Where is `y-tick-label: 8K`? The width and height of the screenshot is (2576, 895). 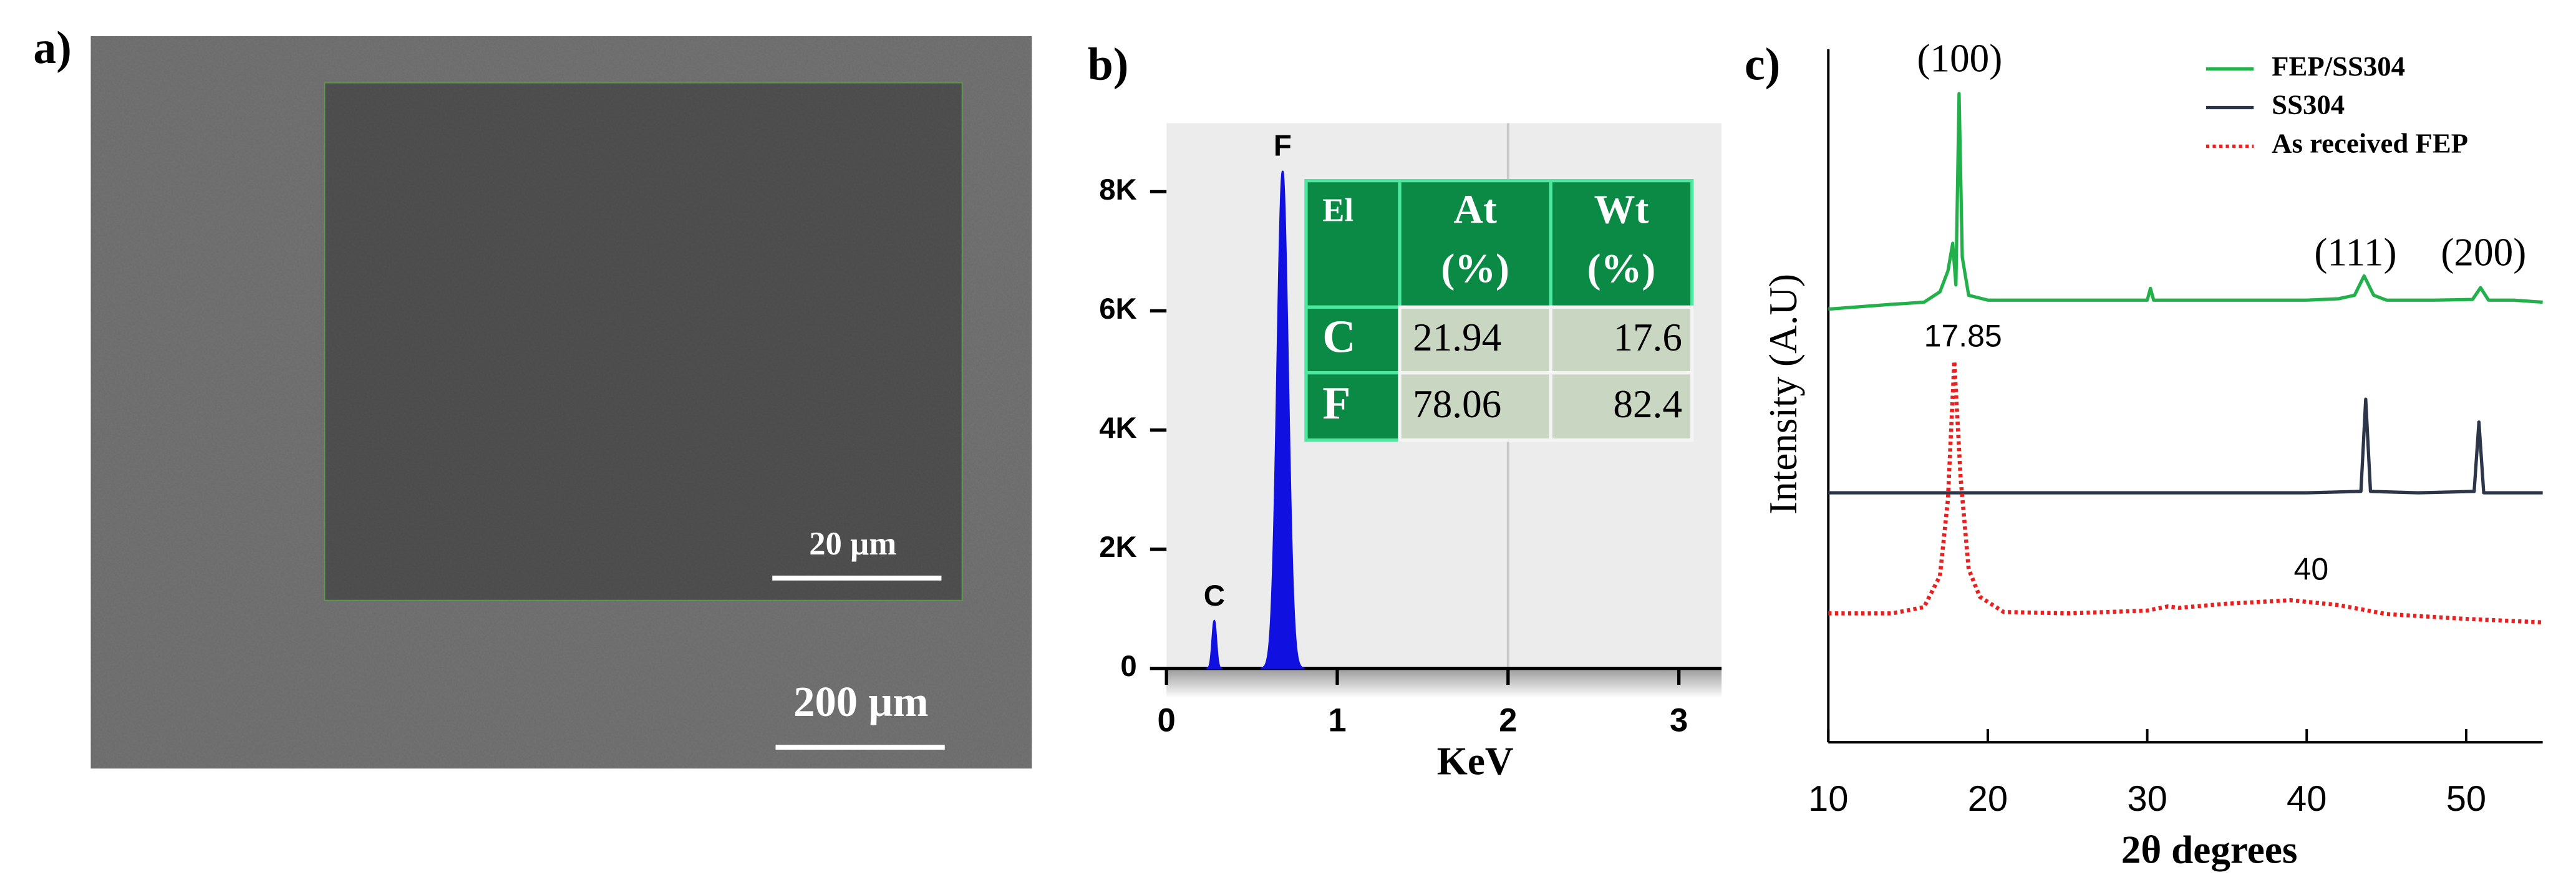
y-tick-label: 8K is located at coordinates (1118, 189).